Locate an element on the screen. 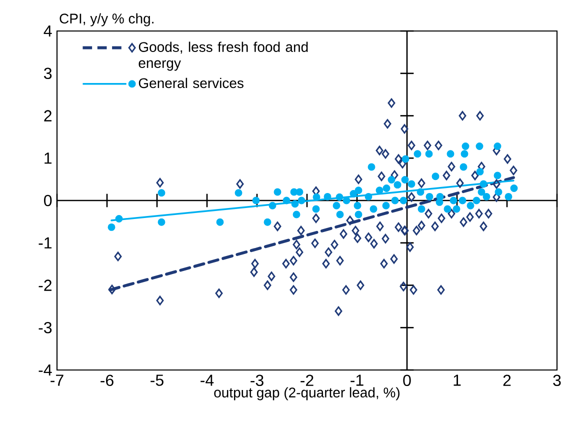 This screenshot has width=570, height=430. y-tick-label: -4 is located at coordinates (45, 370).